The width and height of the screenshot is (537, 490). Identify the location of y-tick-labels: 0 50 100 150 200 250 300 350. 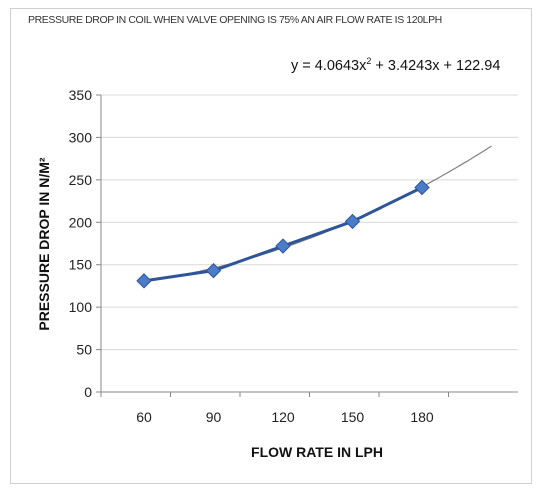
(81, 243).